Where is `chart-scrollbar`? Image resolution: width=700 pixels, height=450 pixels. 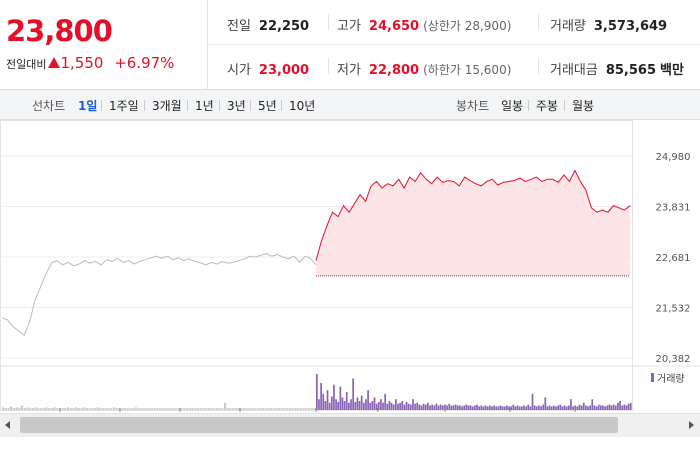 chart-scrollbar is located at coordinates (350, 425).